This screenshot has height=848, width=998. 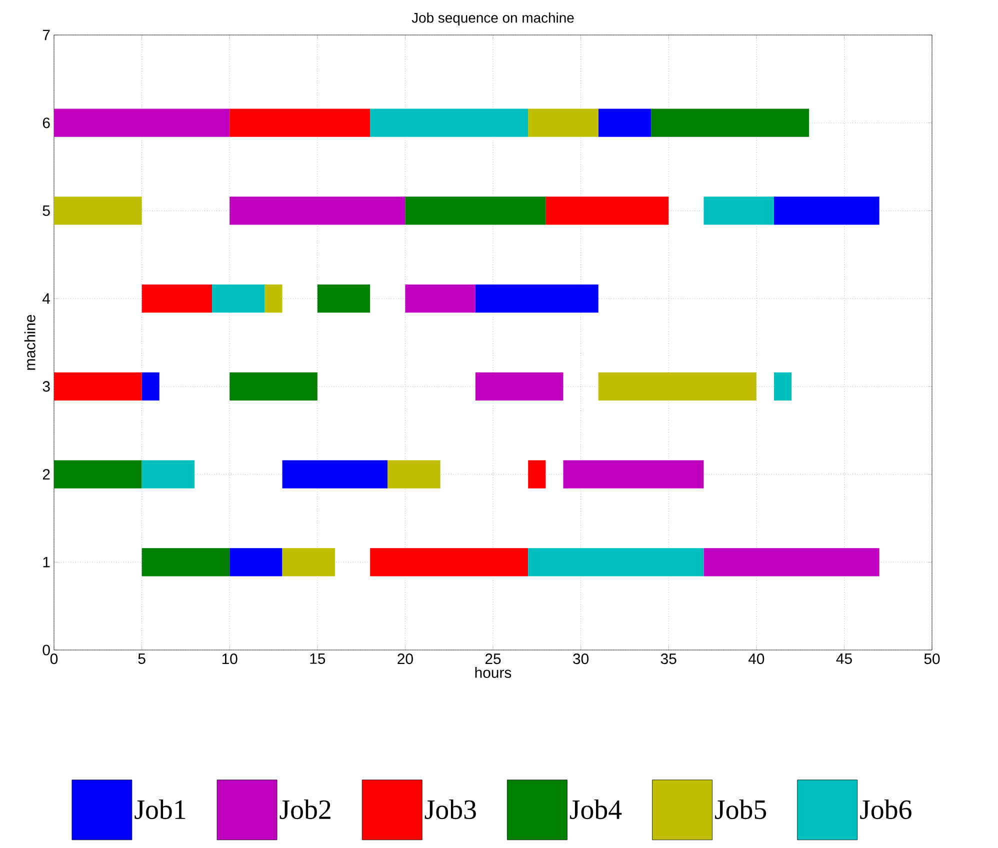 I want to click on x-tick-label: 15, so click(x=318, y=659).